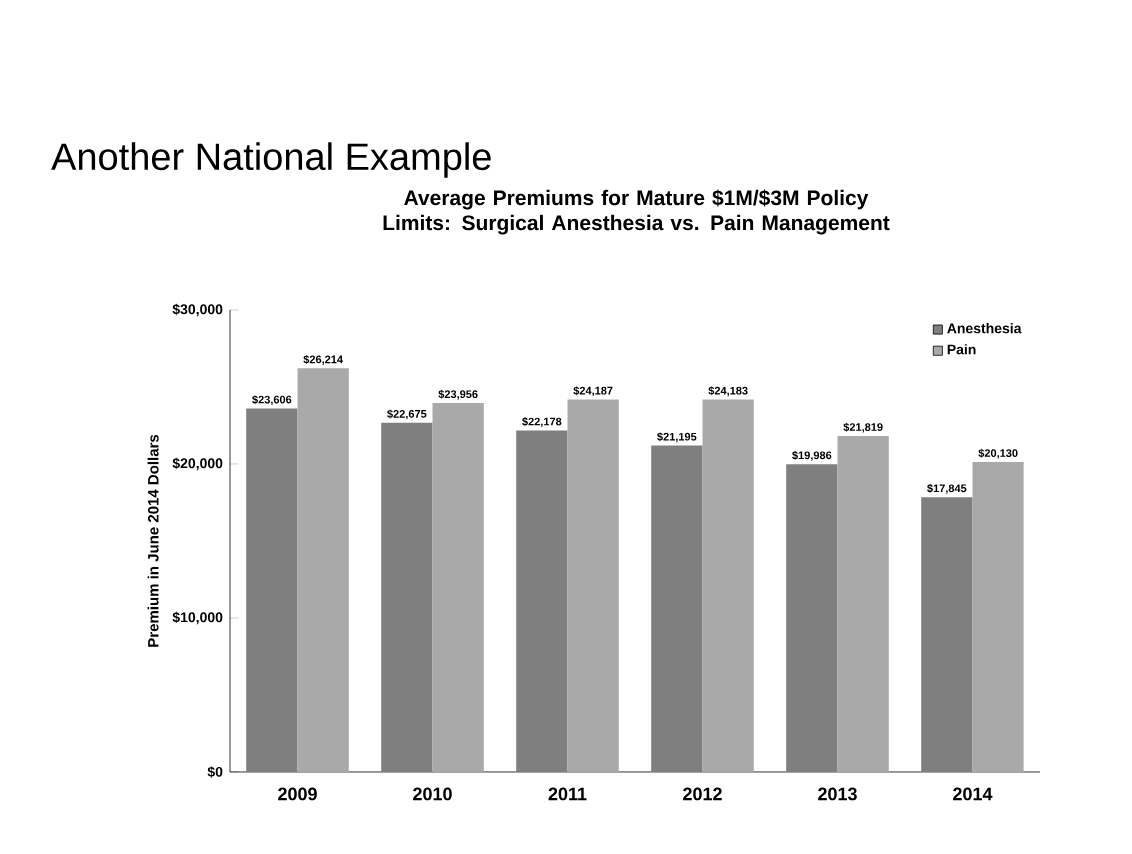 The height and width of the screenshot is (854, 1132). What do you see at coordinates (297, 794) in the screenshot?
I see `x-tick-label: 2009` at bounding box center [297, 794].